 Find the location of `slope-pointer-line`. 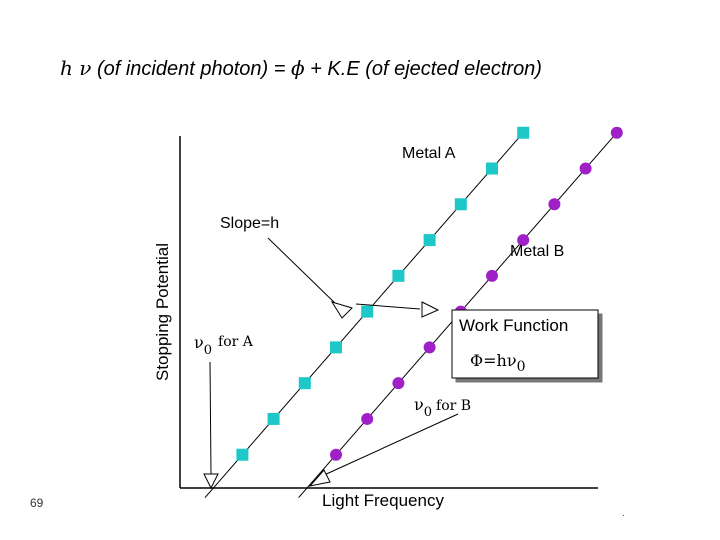

slope-pointer-line is located at coordinates (303, 272).